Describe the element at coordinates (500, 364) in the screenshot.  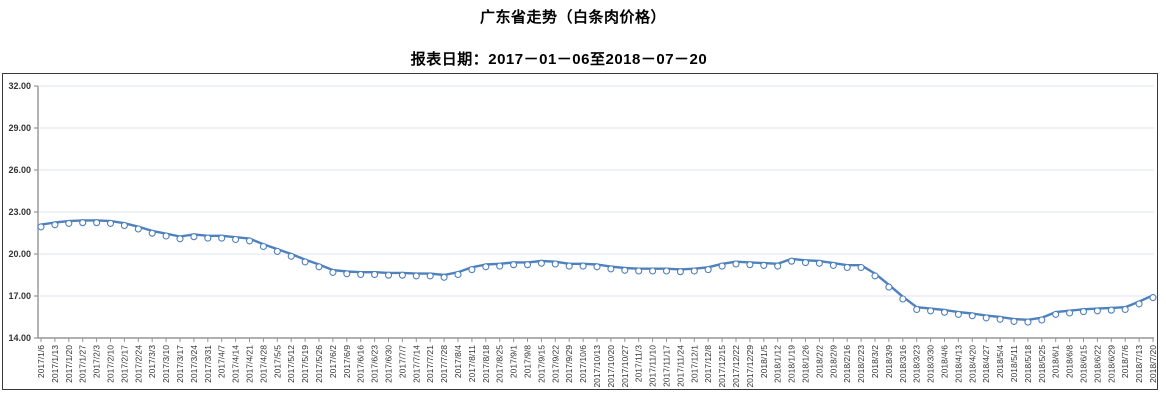
I see `x-tick-label: 2017/8/25` at that location.